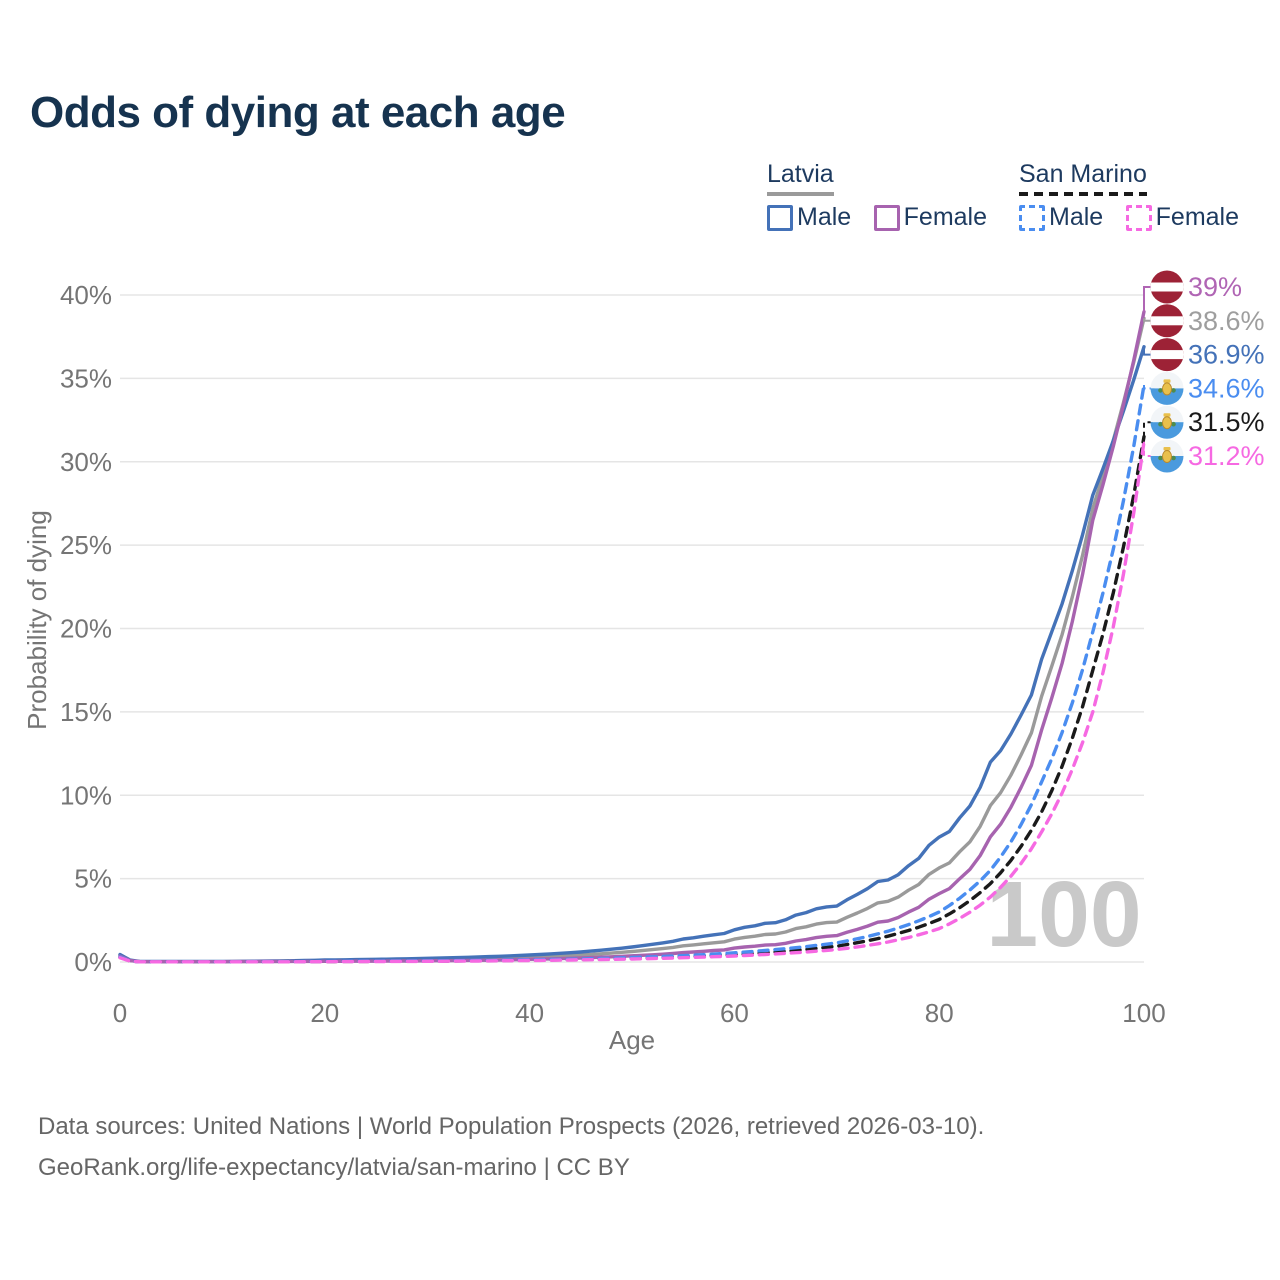 This screenshot has height=1280, width=1280. I want to click on y-tick-30: 30%, so click(86, 462).